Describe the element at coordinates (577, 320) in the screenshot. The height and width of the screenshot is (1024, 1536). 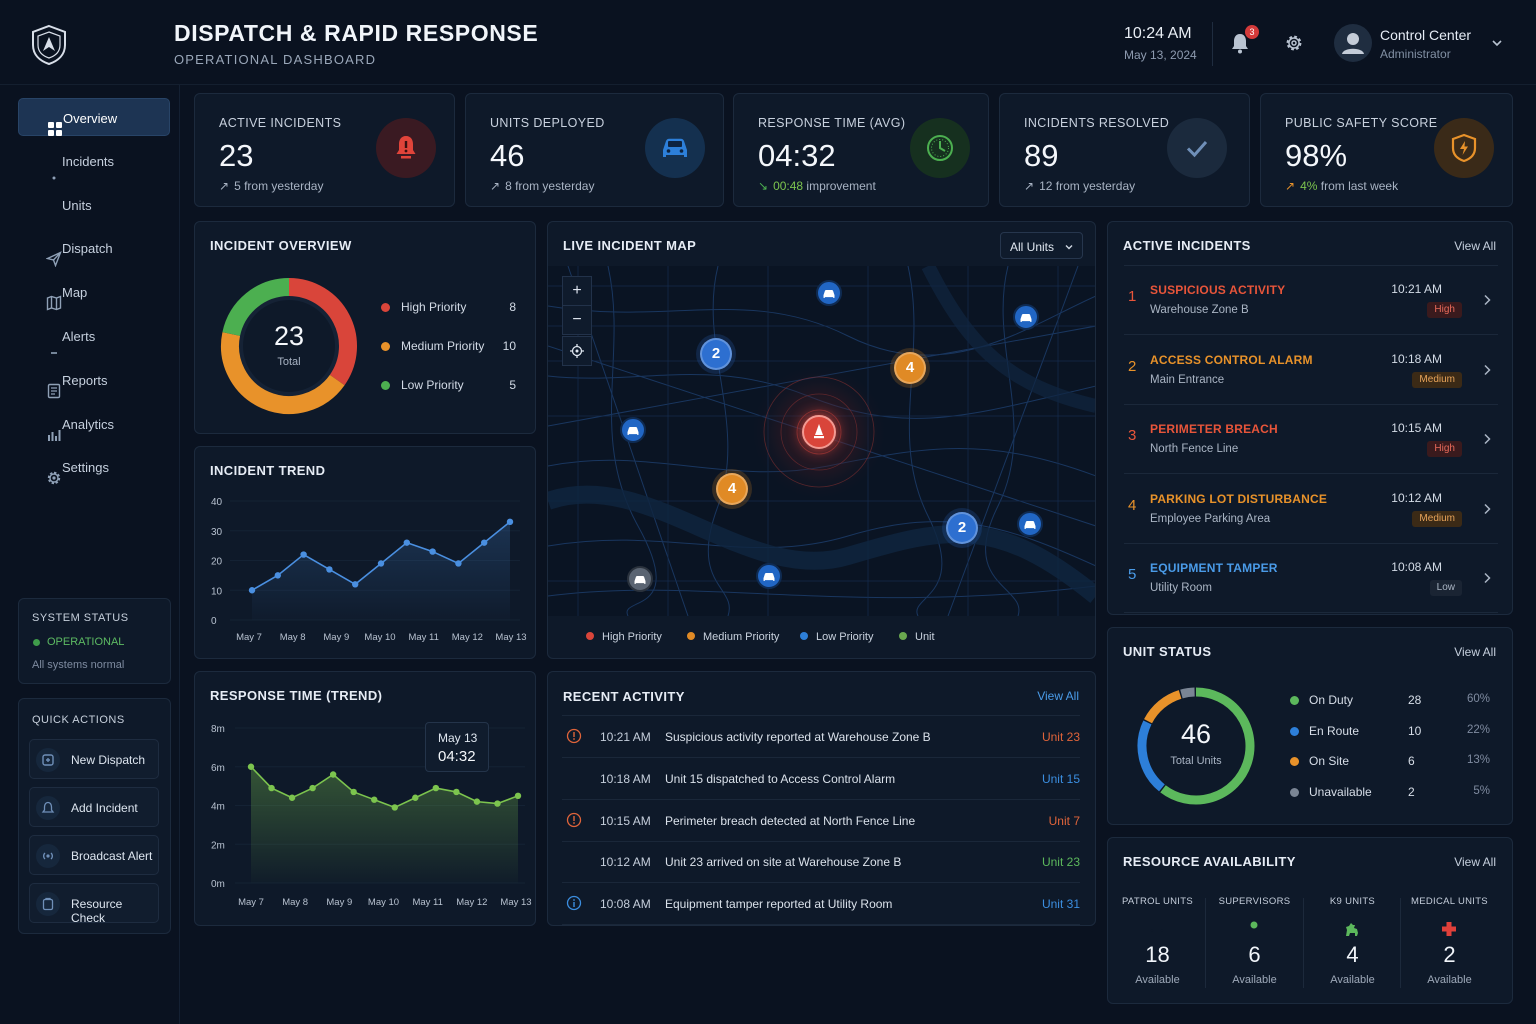
I see `zoom-out-button: −` at that location.